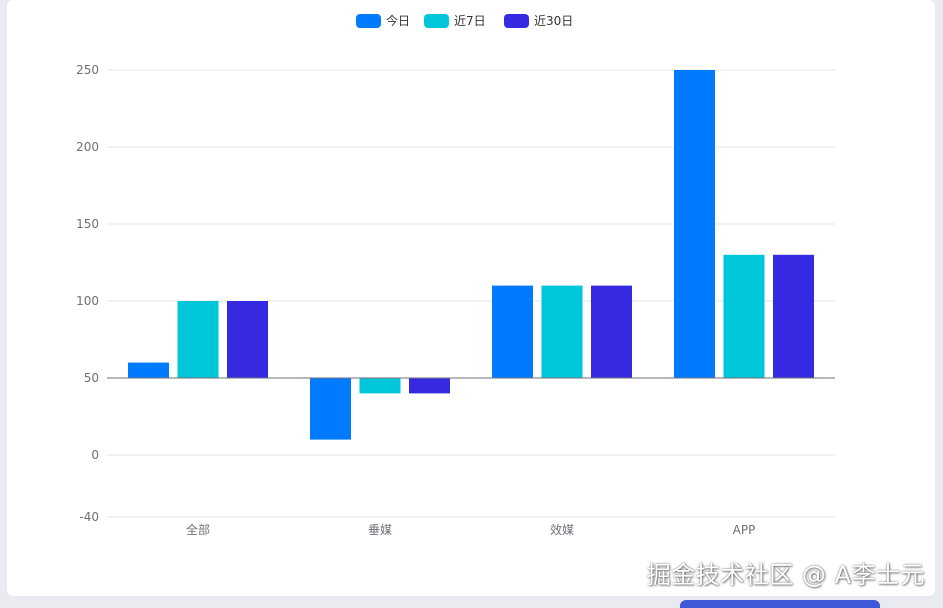 The height and width of the screenshot is (608, 943). What do you see at coordinates (553, 21) in the screenshot?
I see `legend-label: 近30日` at bounding box center [553, 21].